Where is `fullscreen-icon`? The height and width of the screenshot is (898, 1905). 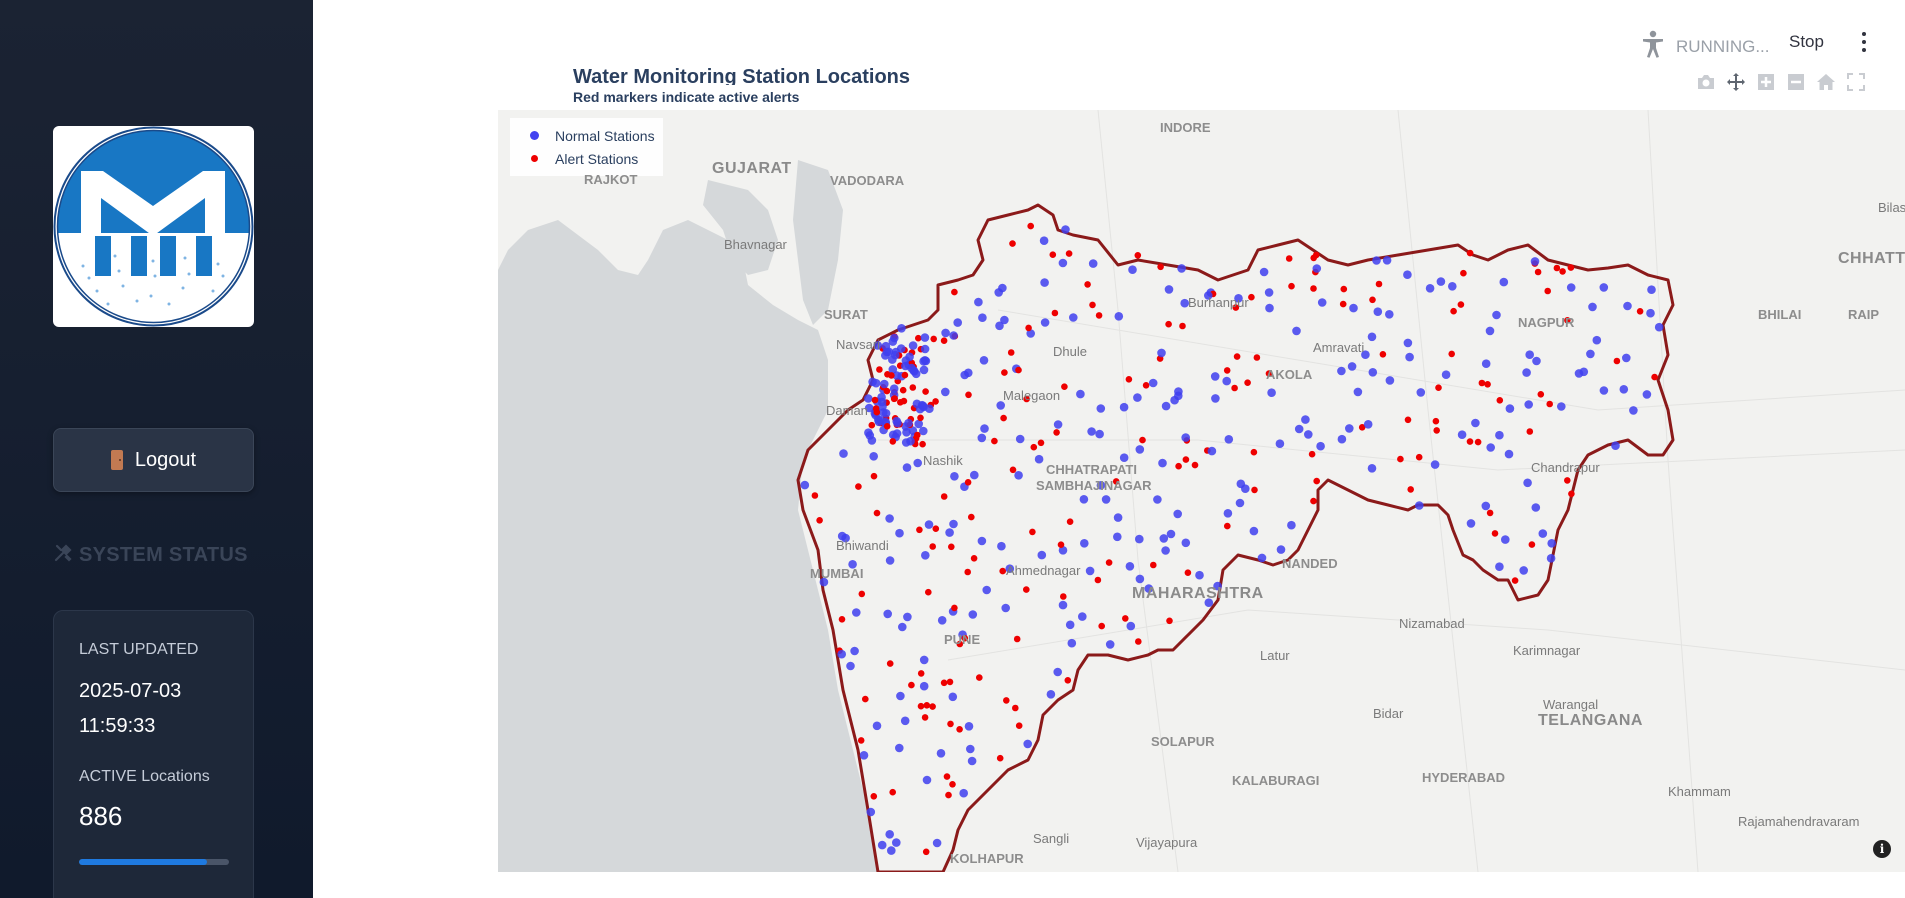 fullscreen-icon is located at coordinates (1856, 82).